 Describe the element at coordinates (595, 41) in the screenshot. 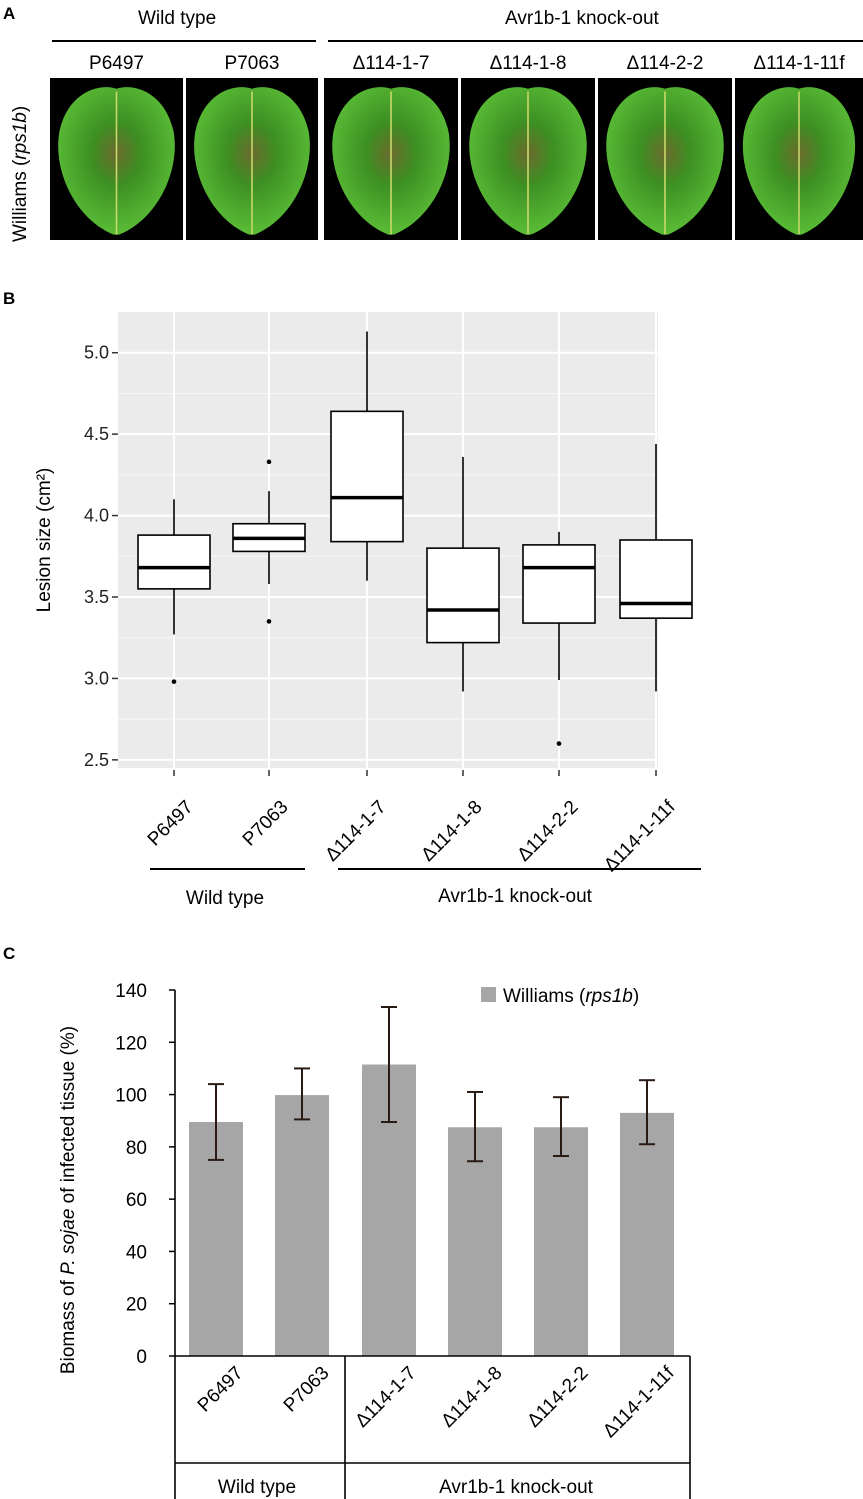

I see `panel-a-ko-bracket` at that location.